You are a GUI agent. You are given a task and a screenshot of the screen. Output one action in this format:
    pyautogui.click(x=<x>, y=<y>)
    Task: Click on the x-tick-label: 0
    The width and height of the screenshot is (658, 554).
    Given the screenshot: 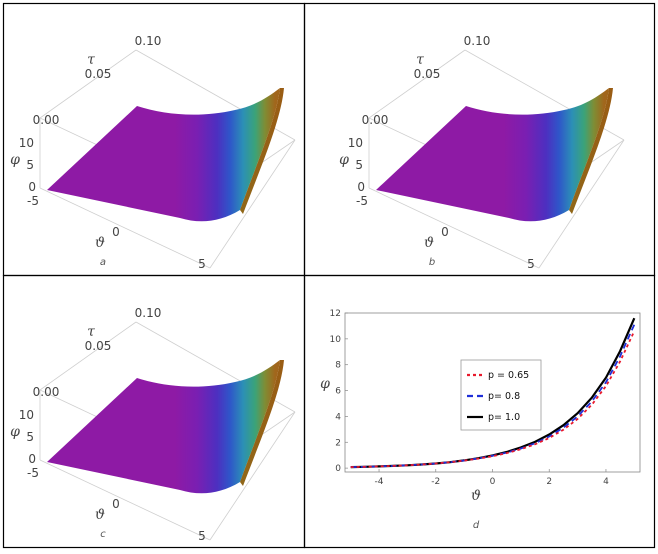 What is the action you would take?
    pyautogui.click(x=493, y=482)
    